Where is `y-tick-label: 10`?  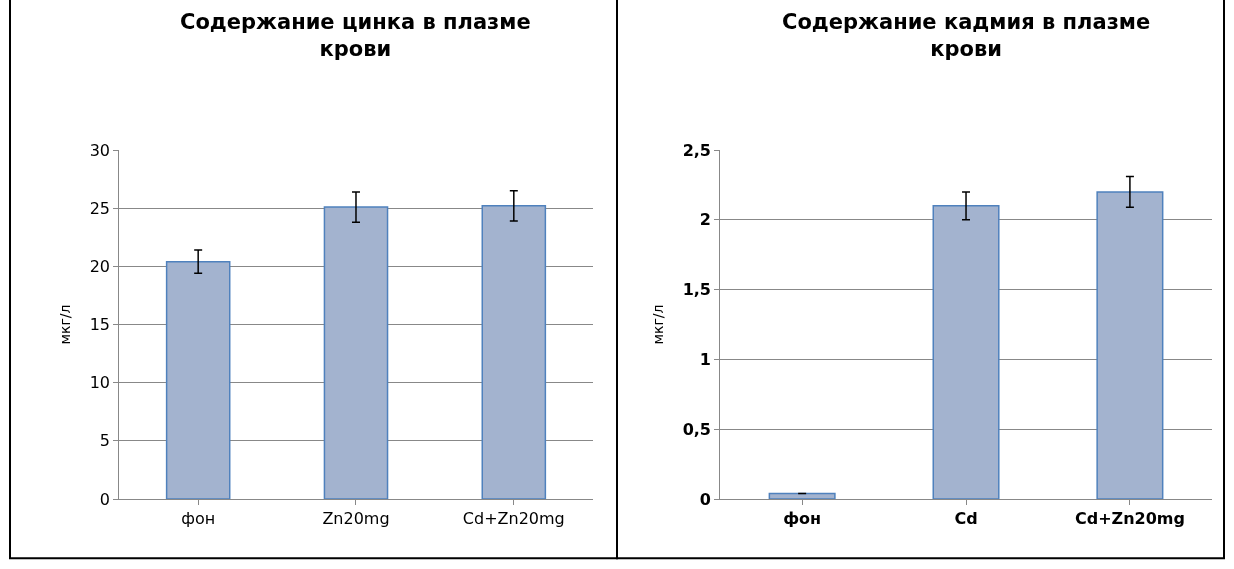
y-tick-label: 10 is located at coordinates (100, 383).